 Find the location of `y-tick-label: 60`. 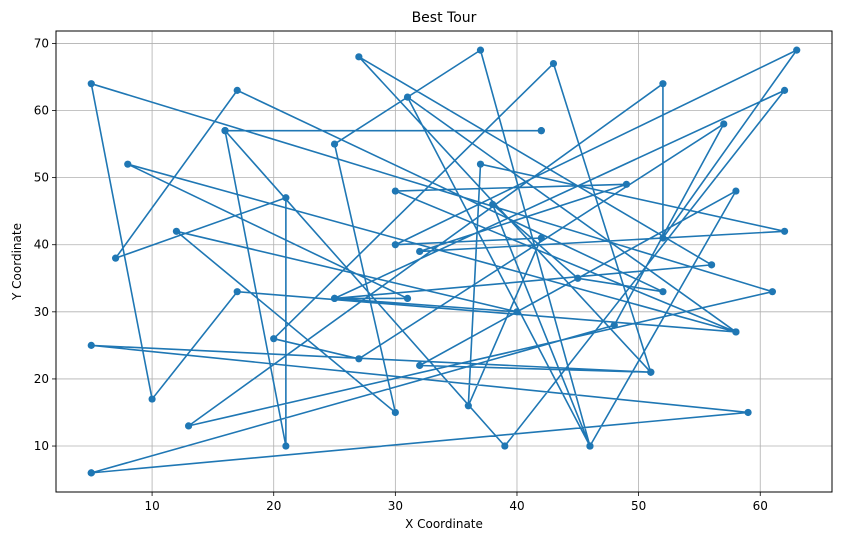

y-tick-label: 60 is located at coordinates (41, 111).